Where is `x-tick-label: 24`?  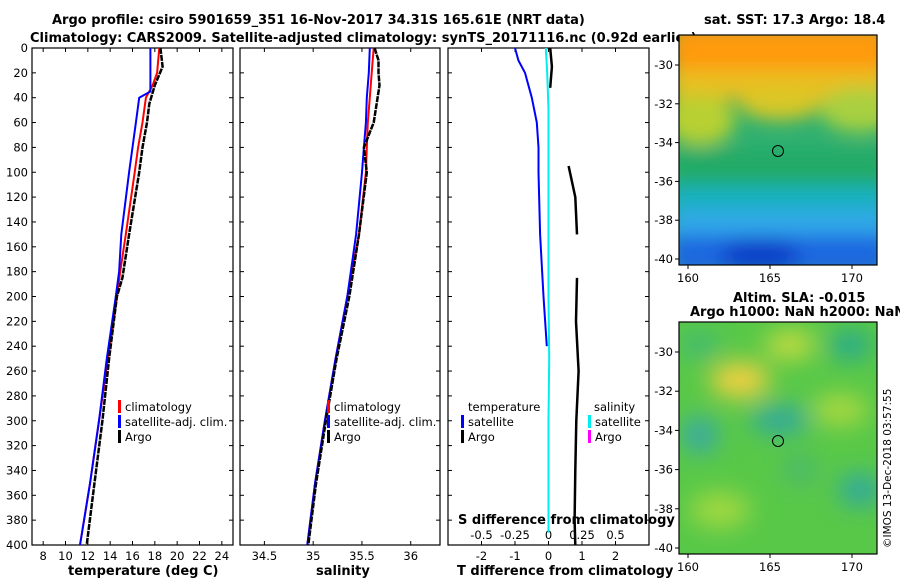 x-tick-label: 24 is located at coordinates (222, 556).